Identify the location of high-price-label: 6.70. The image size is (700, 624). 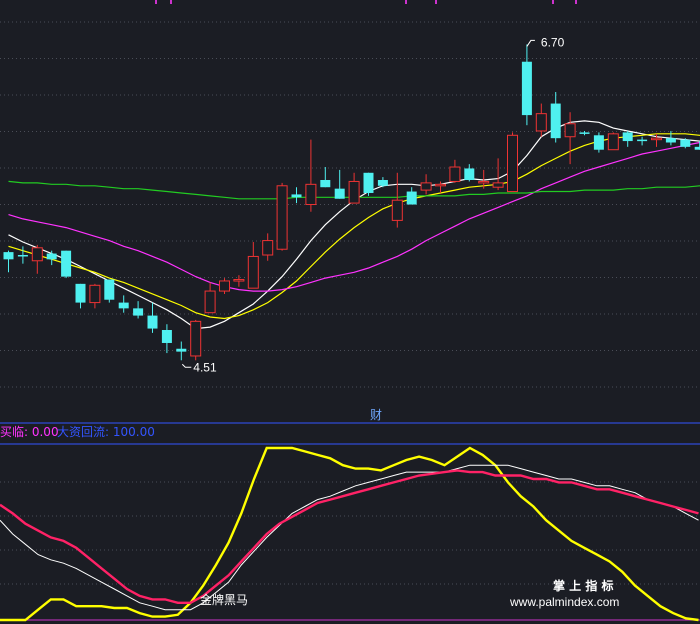
(553, 42).